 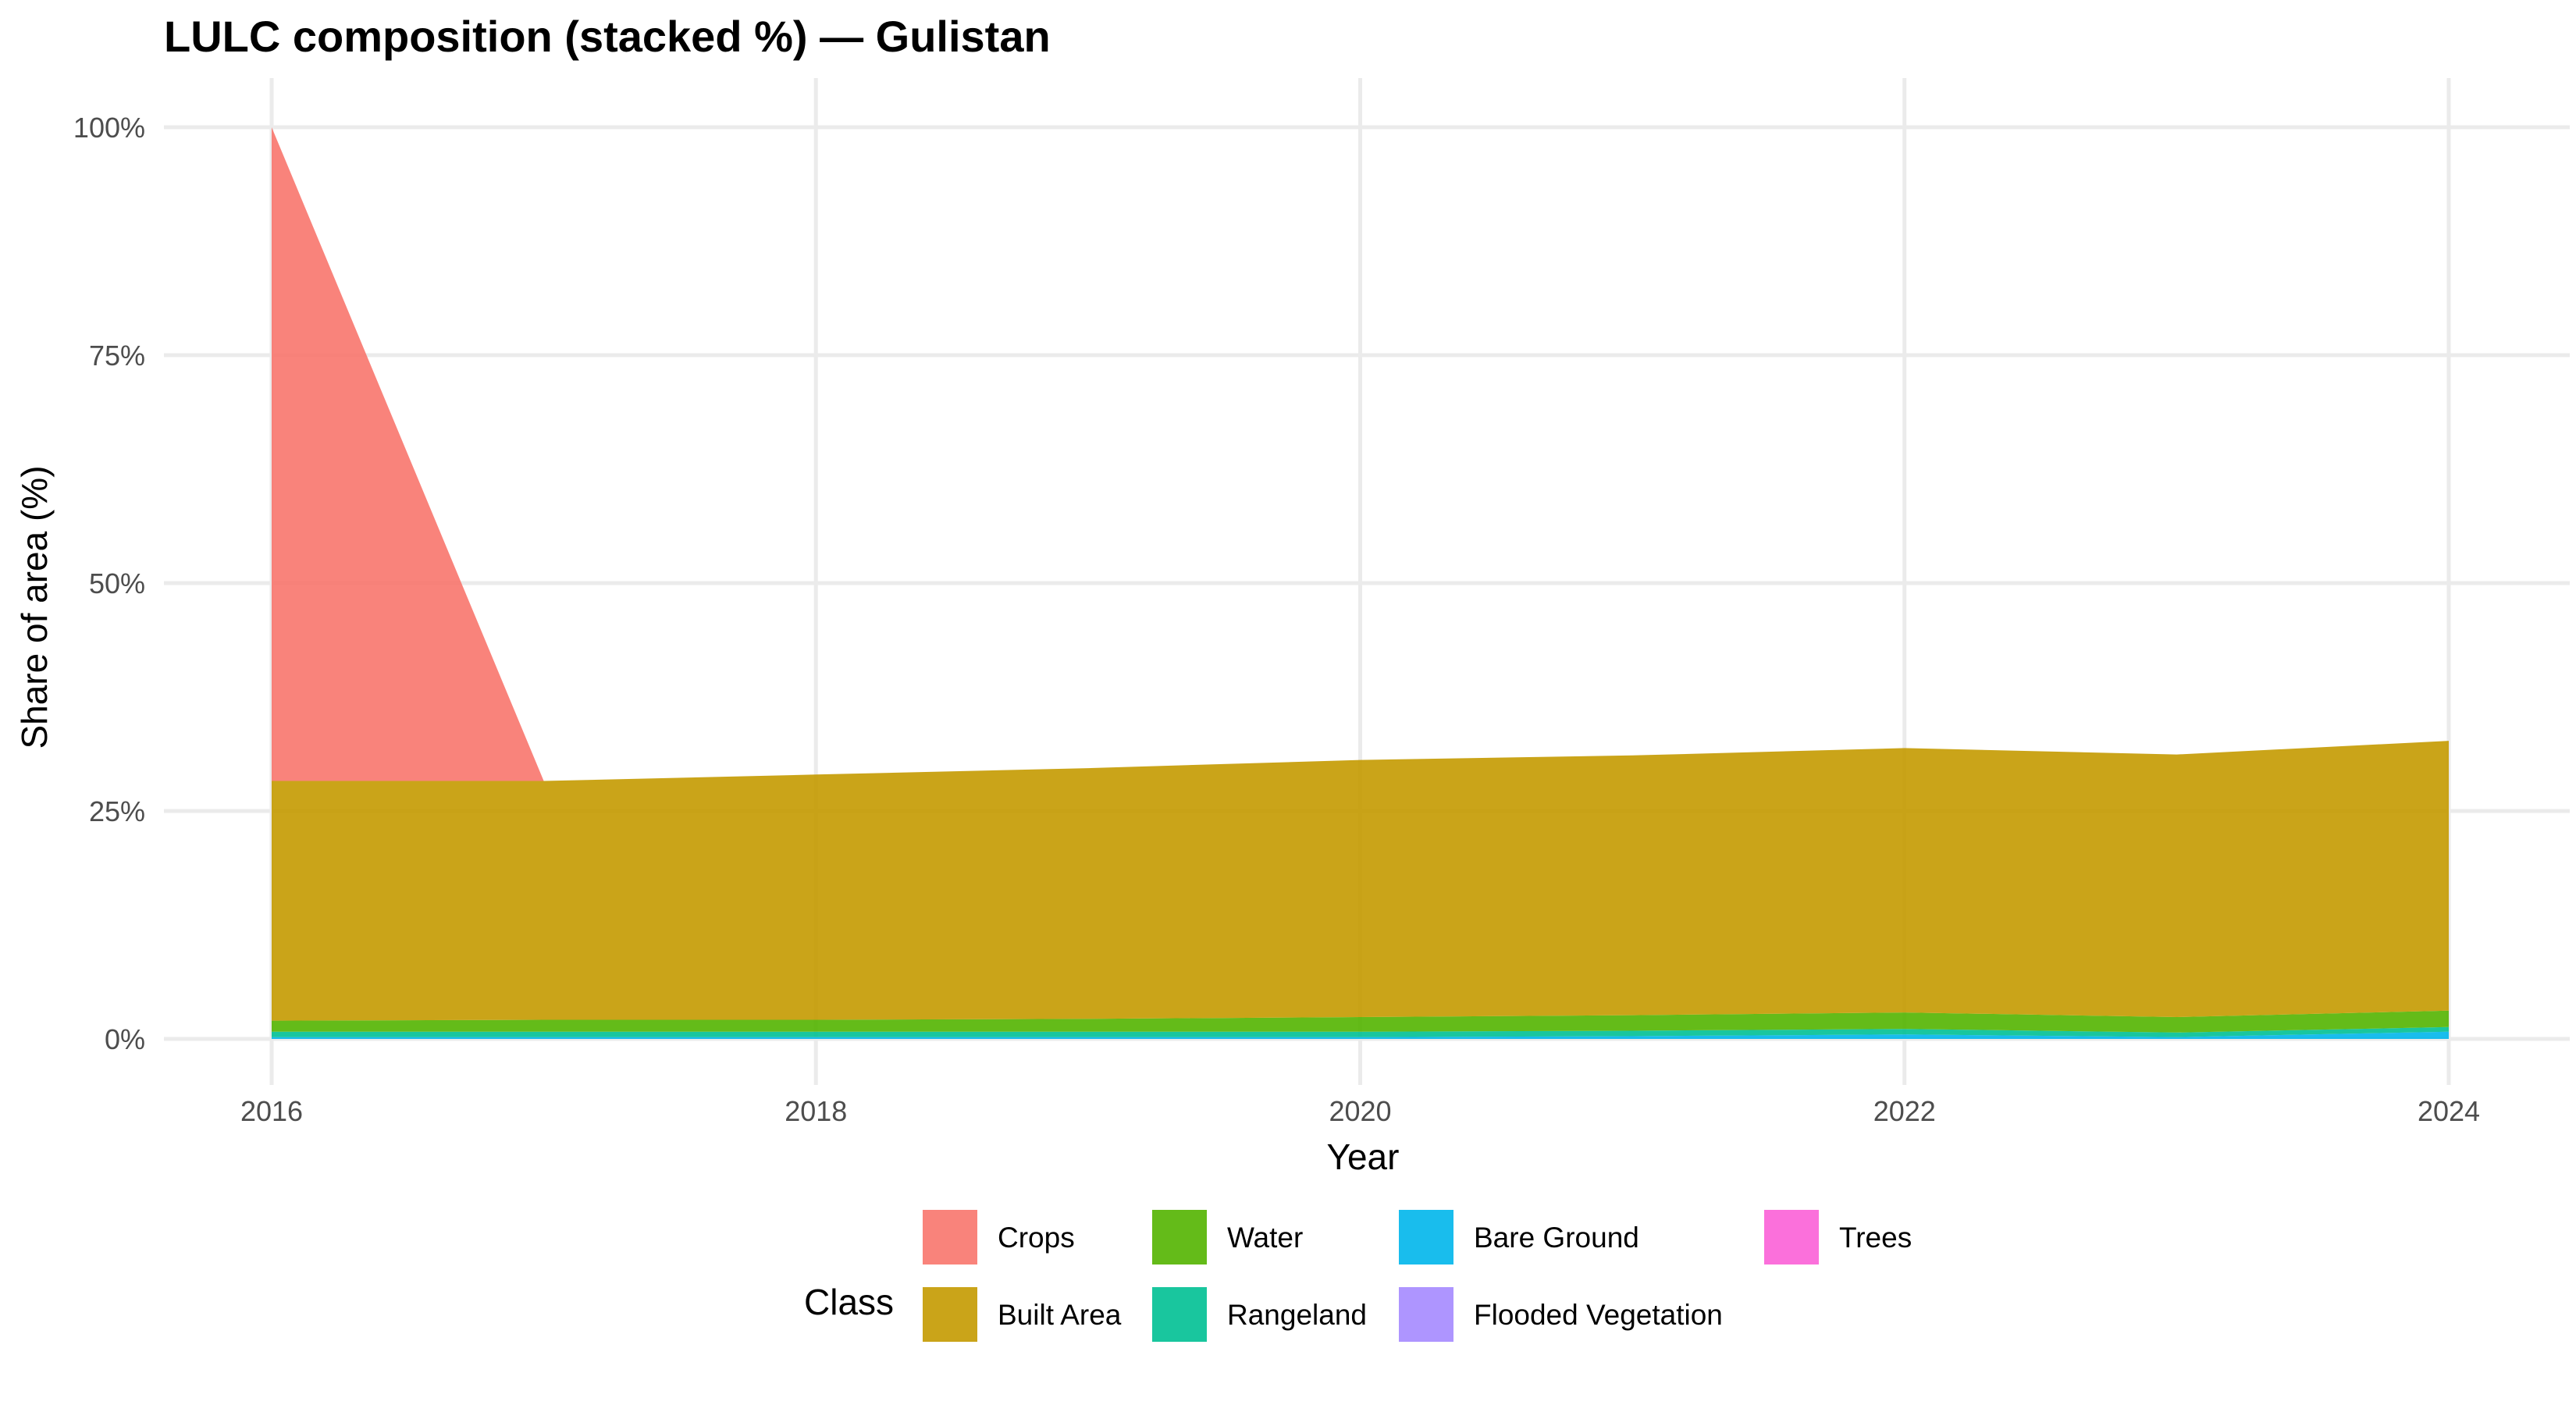 What do you see at coordinates (117, 356) in the screenshot?
I see `y-tick-label: 75%` at bounding box center [117, 356].